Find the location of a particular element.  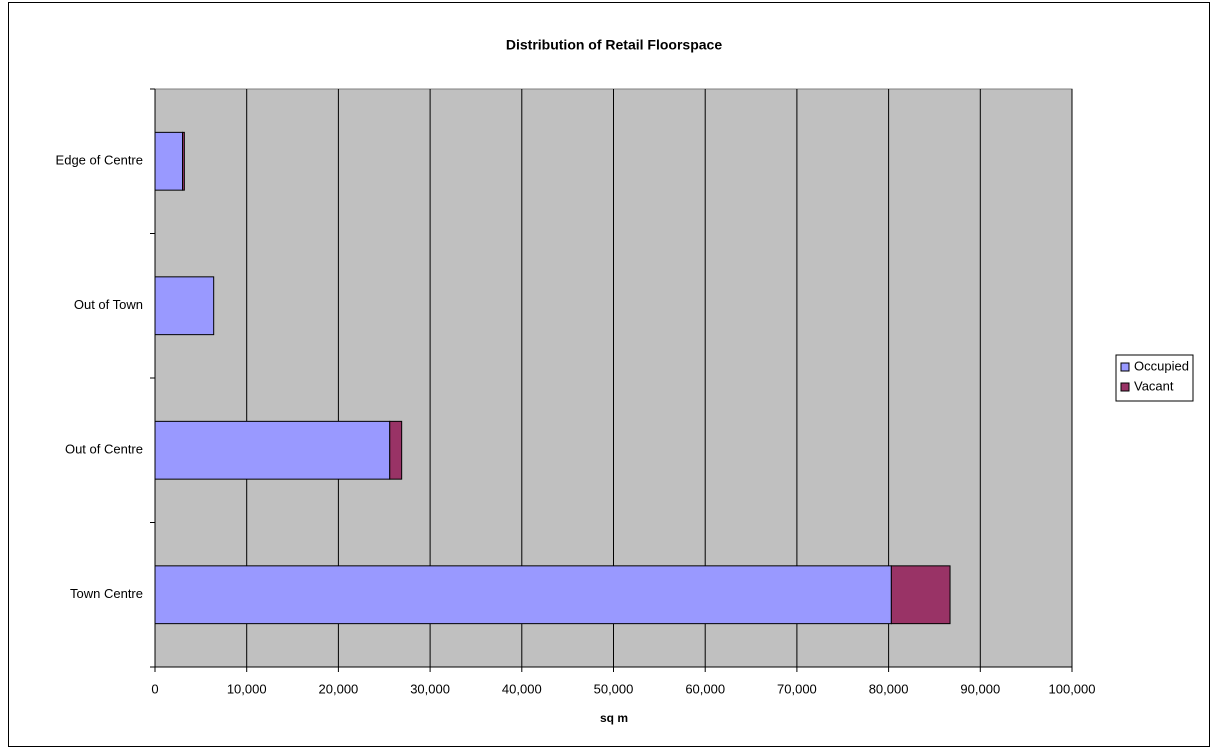

x-tick-label: 20,000 is located at coordinates (339, 688).